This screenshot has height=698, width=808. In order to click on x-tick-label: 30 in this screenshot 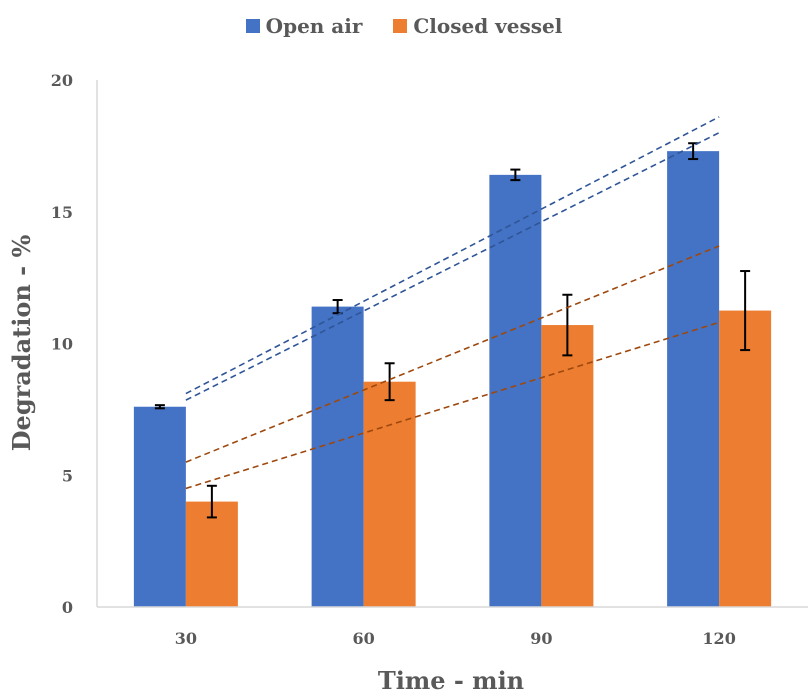, I will do `click(186, 638)`.